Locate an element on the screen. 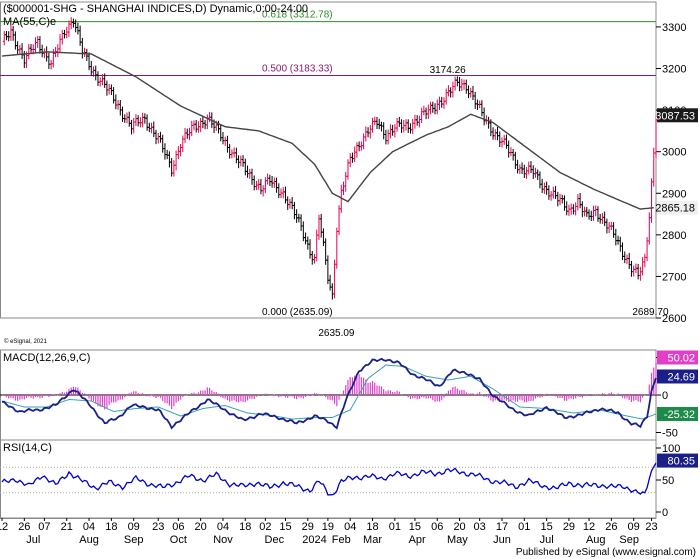 The height and width of the screenshot is (559, 700). macd-badge: 24.69 is located at coordinates (681, 377).